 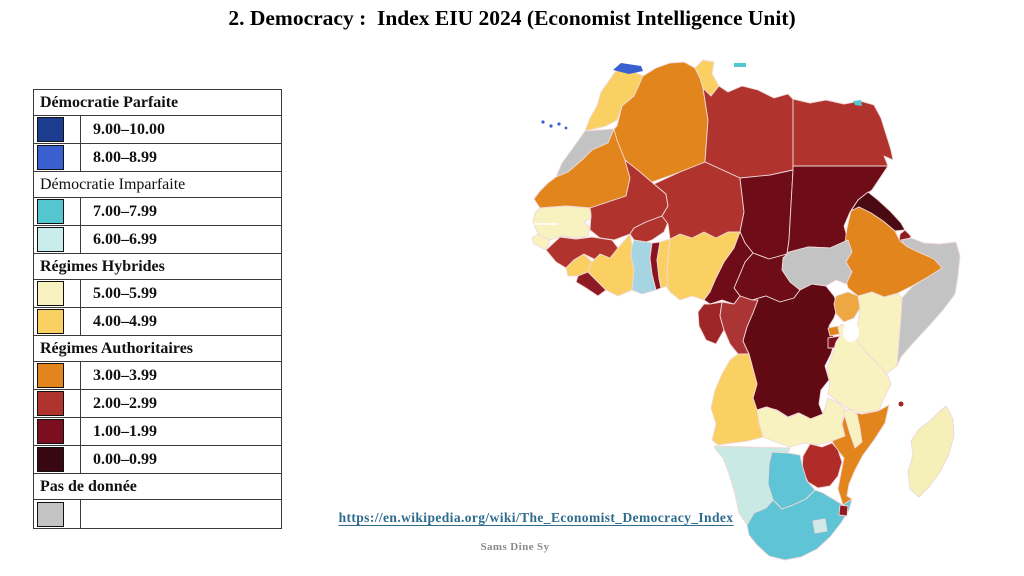 I want to click on country-tanzania, so click(x=859, y=368).